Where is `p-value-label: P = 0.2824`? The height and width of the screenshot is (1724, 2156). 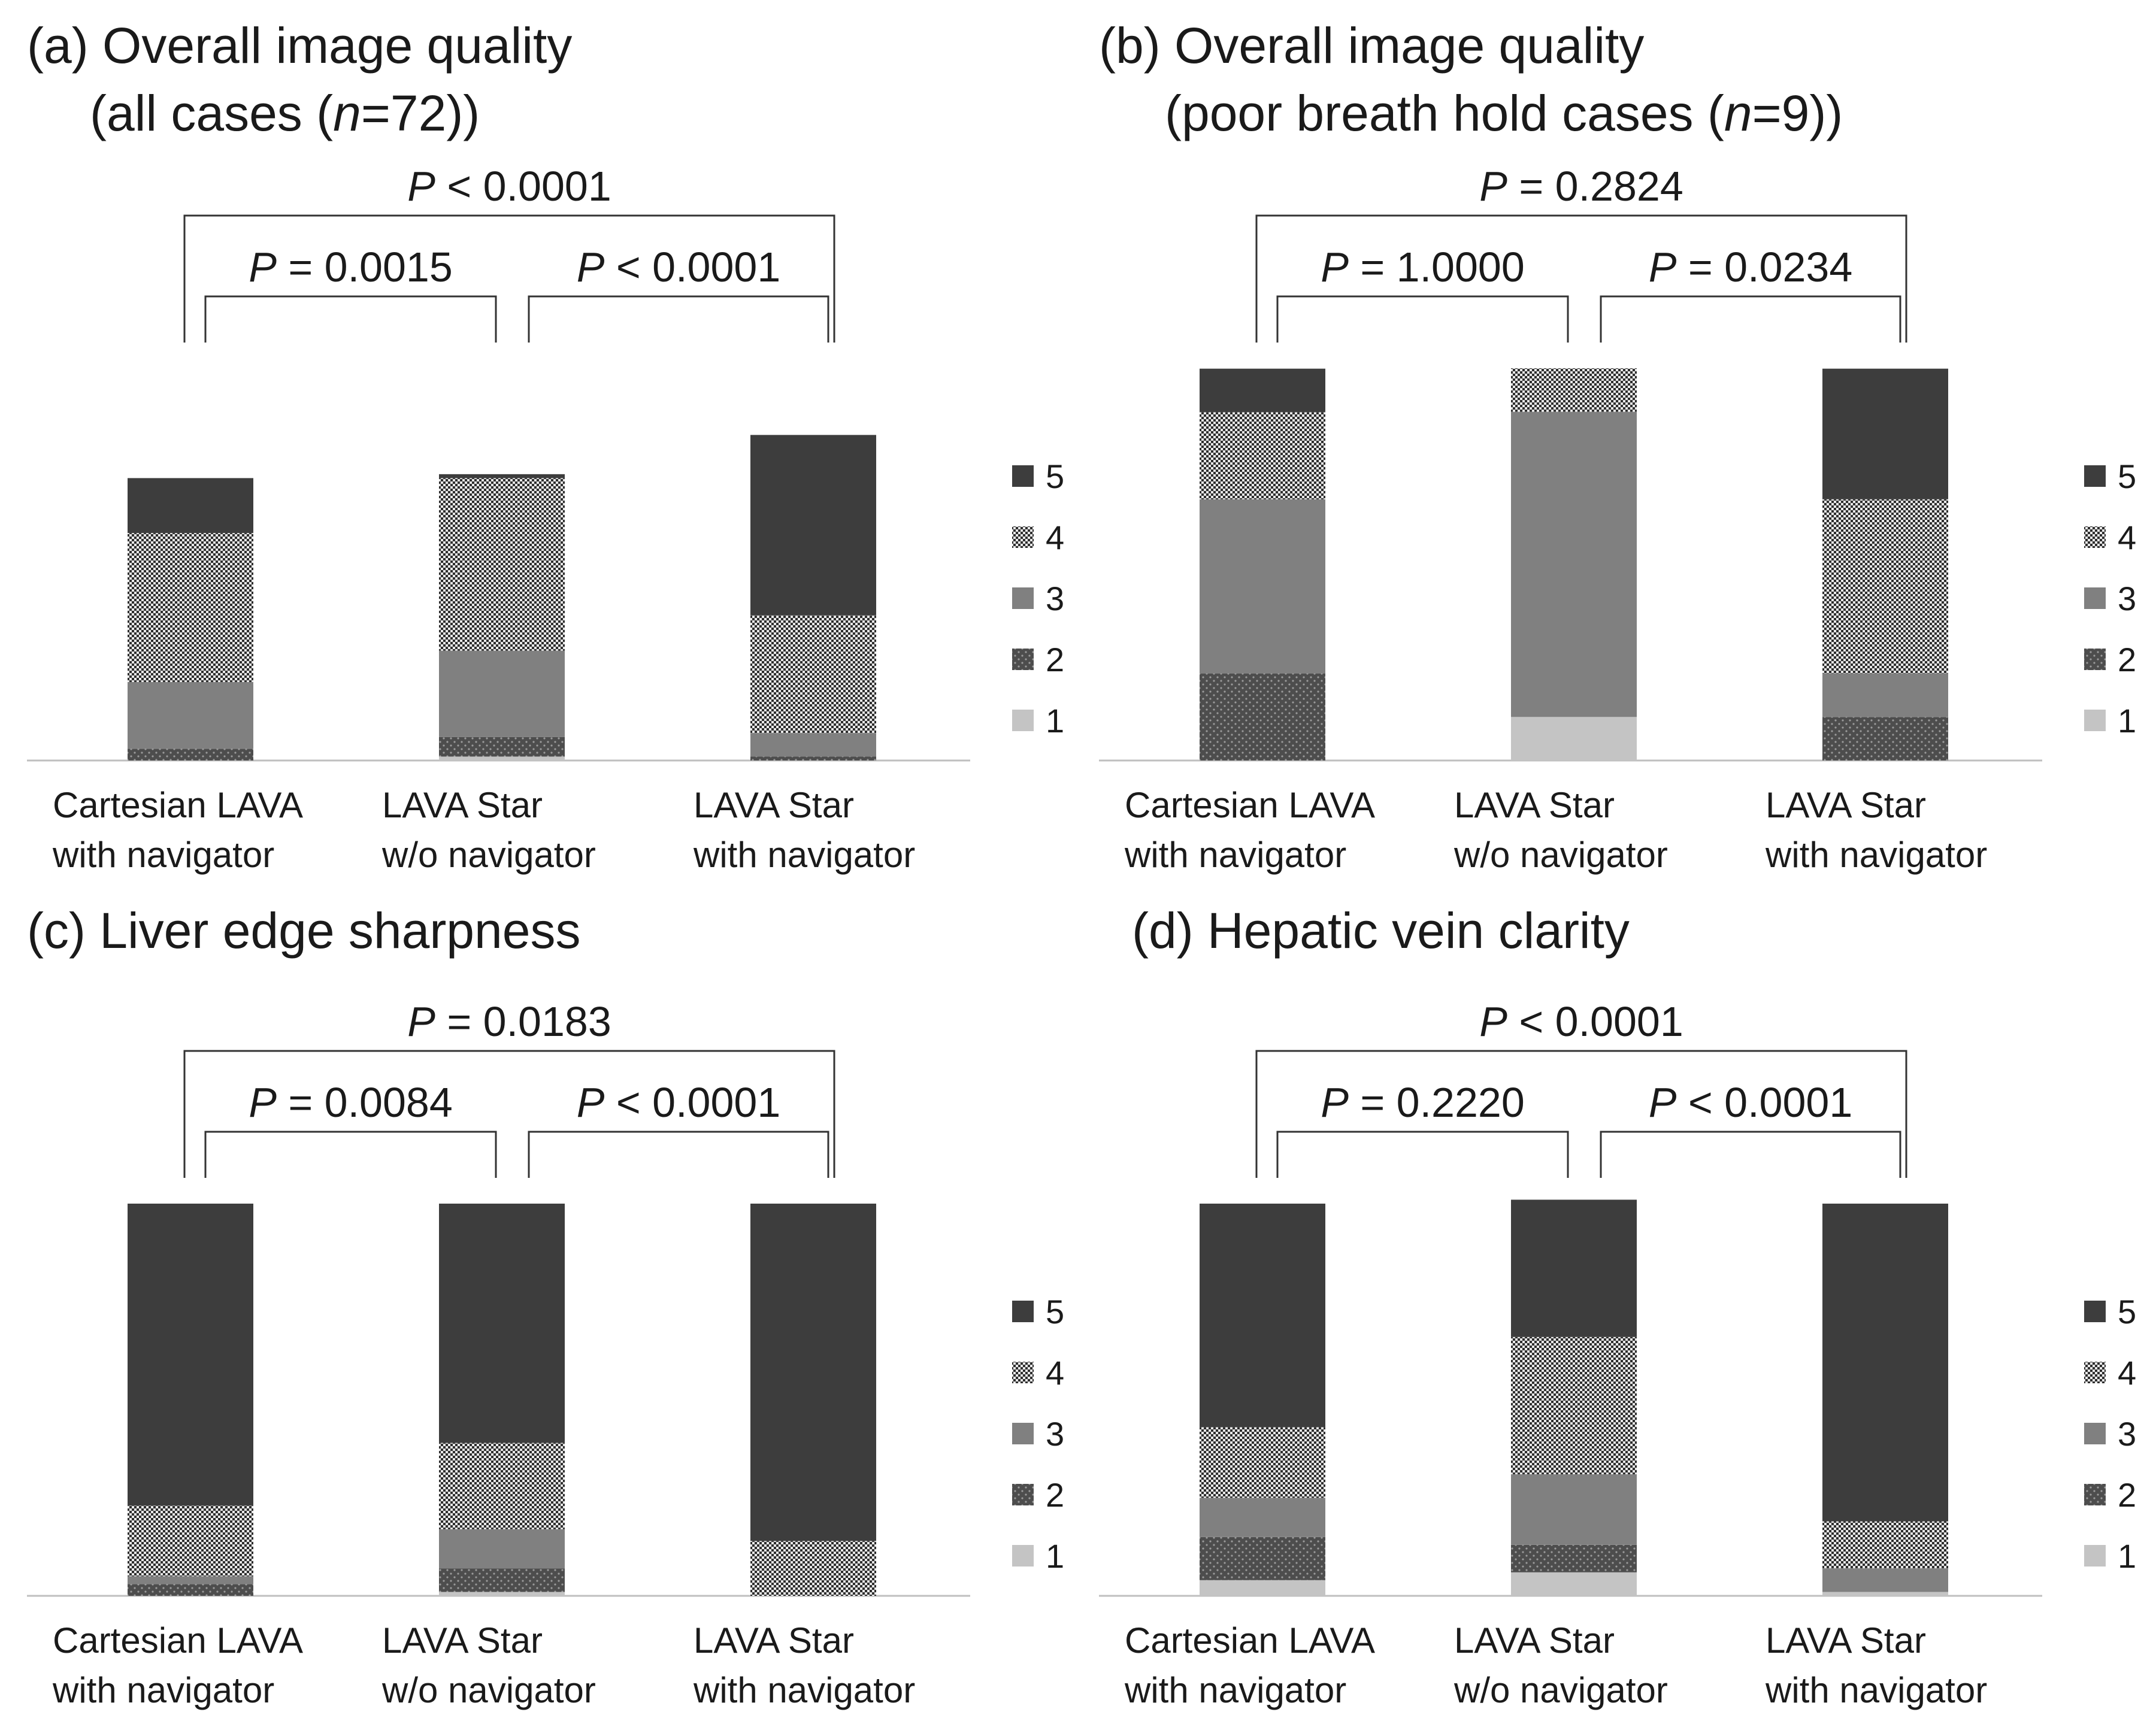 p-value-label: P = 0.2824 is located at coordinates (1581, 187).